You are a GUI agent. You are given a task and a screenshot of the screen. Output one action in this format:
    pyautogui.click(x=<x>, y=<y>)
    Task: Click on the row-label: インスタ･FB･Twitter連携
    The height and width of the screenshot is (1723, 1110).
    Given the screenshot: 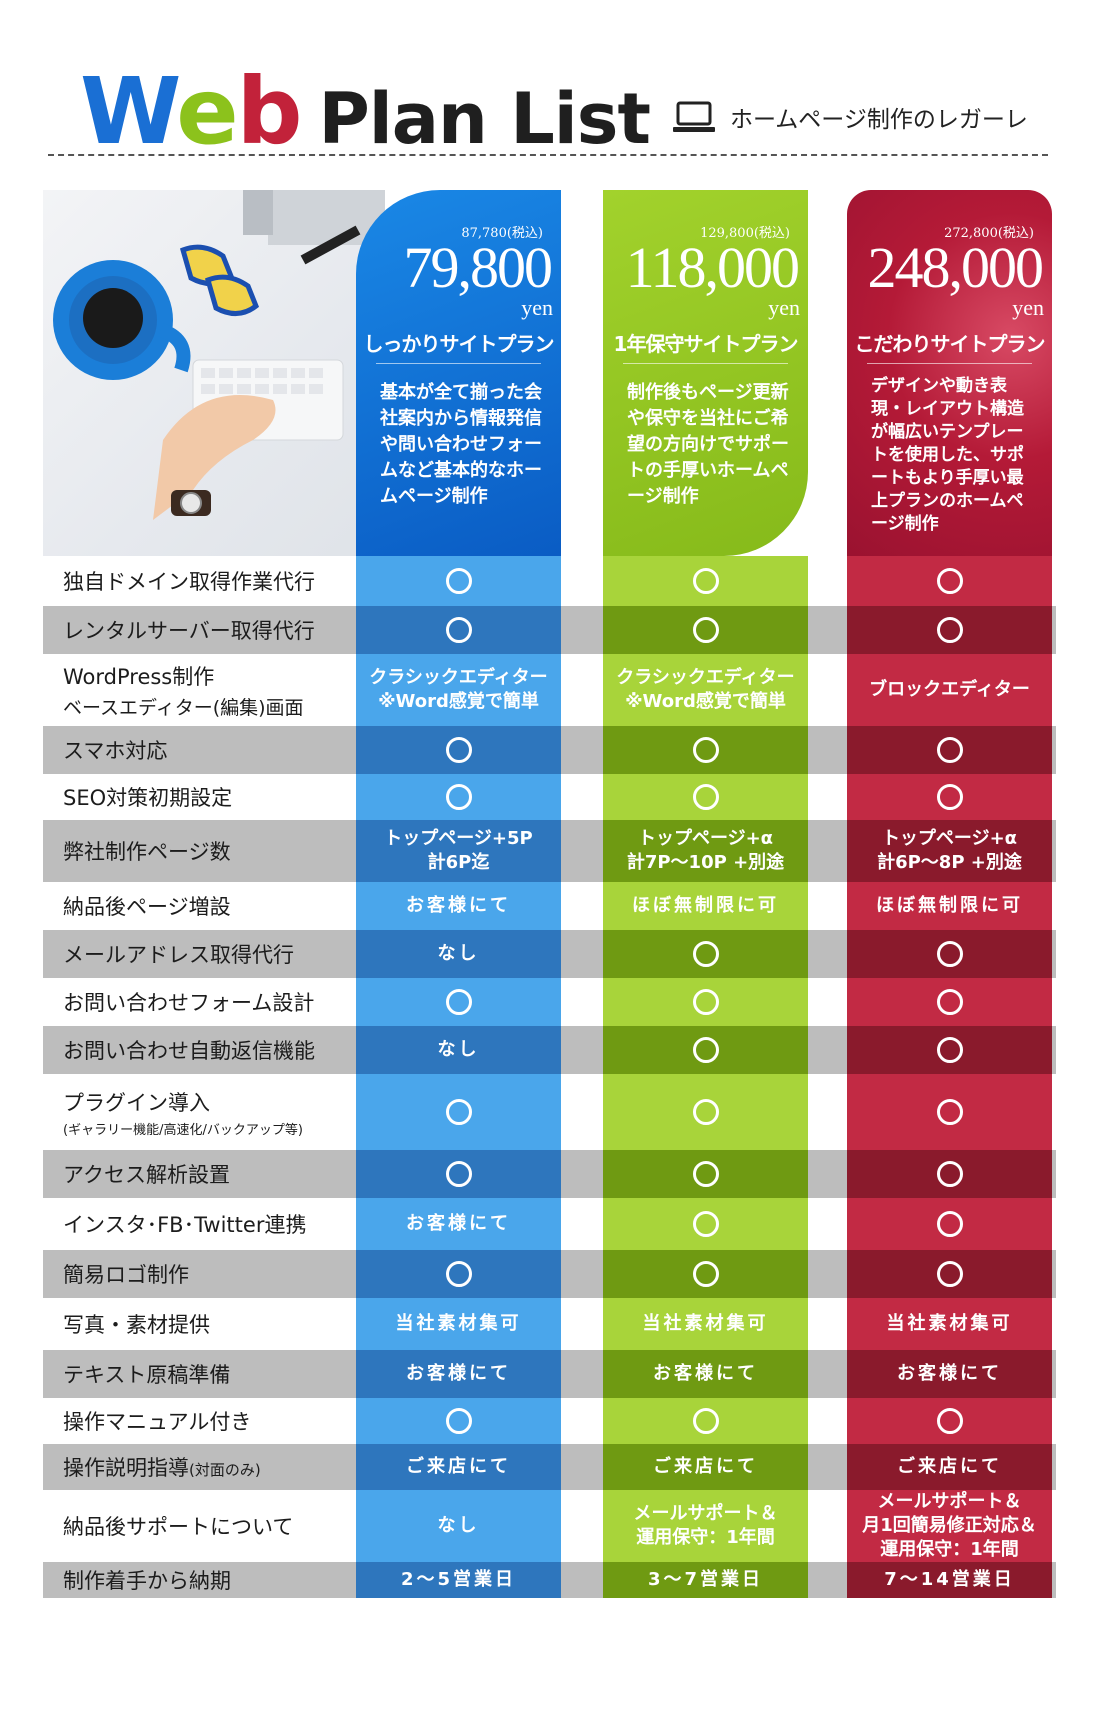 What is the action you would take?
    pyautogui.click(x=199, y=1224)
    